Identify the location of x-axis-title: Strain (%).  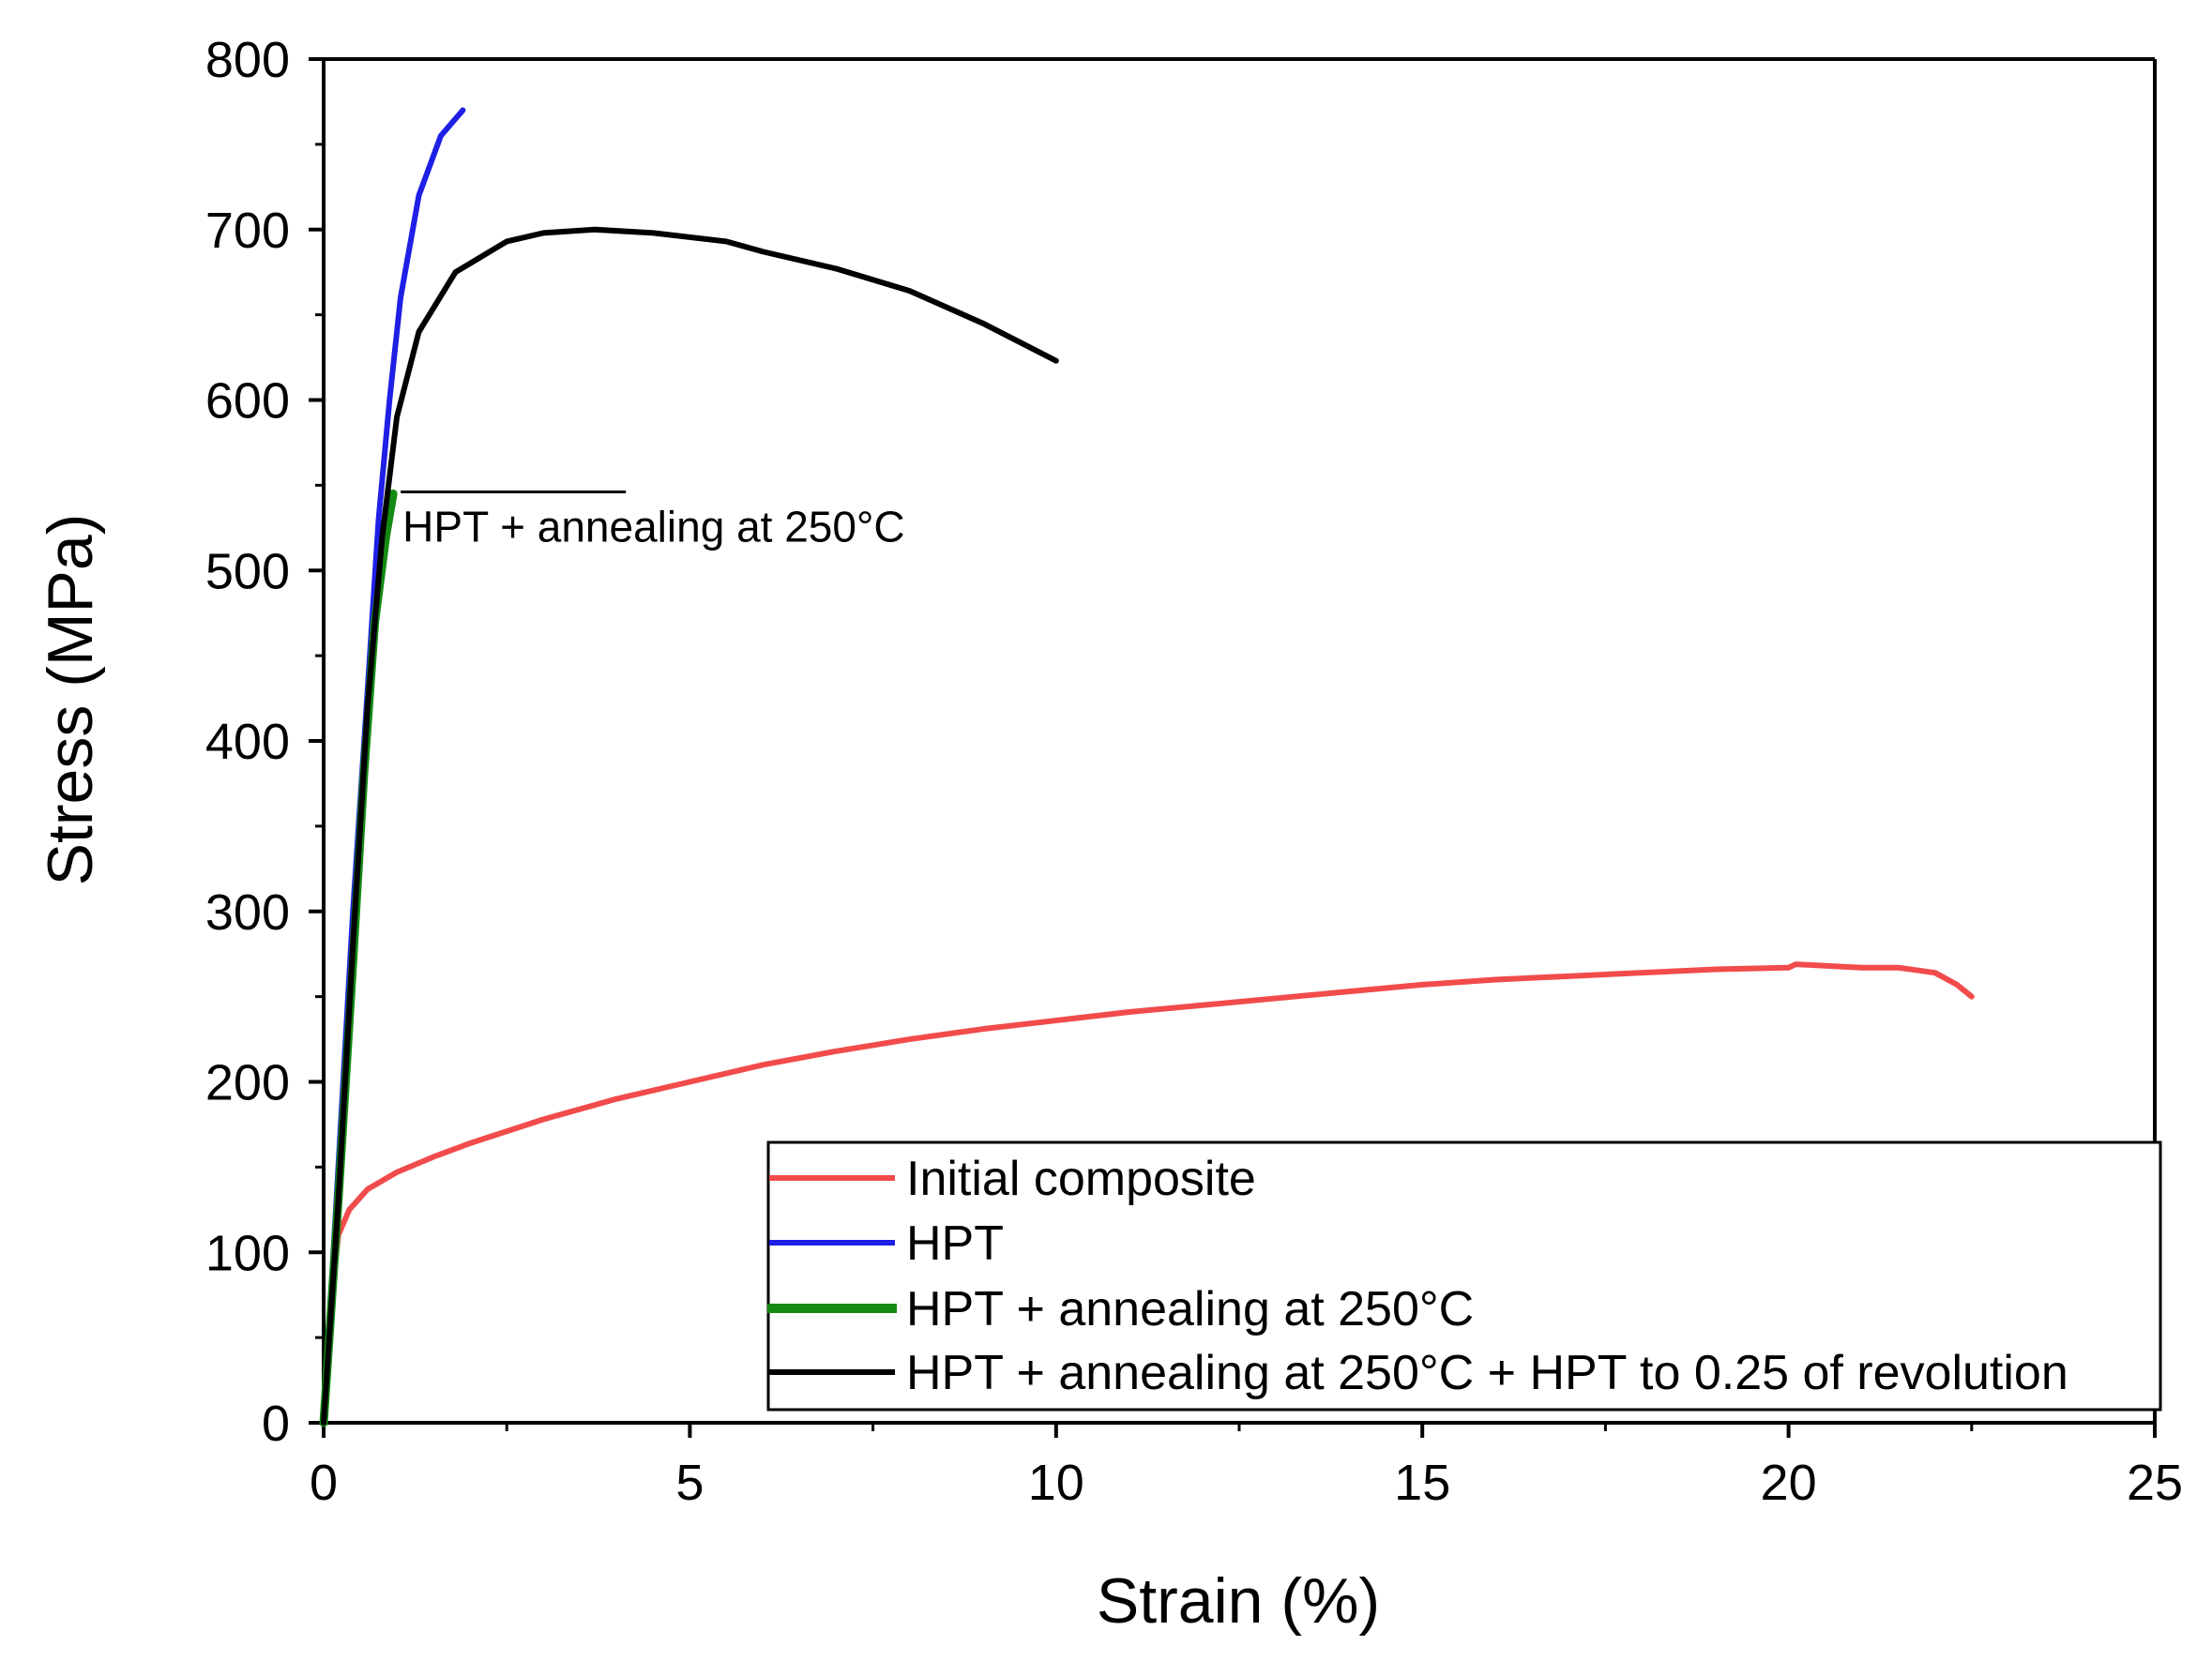
(1238, 1601).